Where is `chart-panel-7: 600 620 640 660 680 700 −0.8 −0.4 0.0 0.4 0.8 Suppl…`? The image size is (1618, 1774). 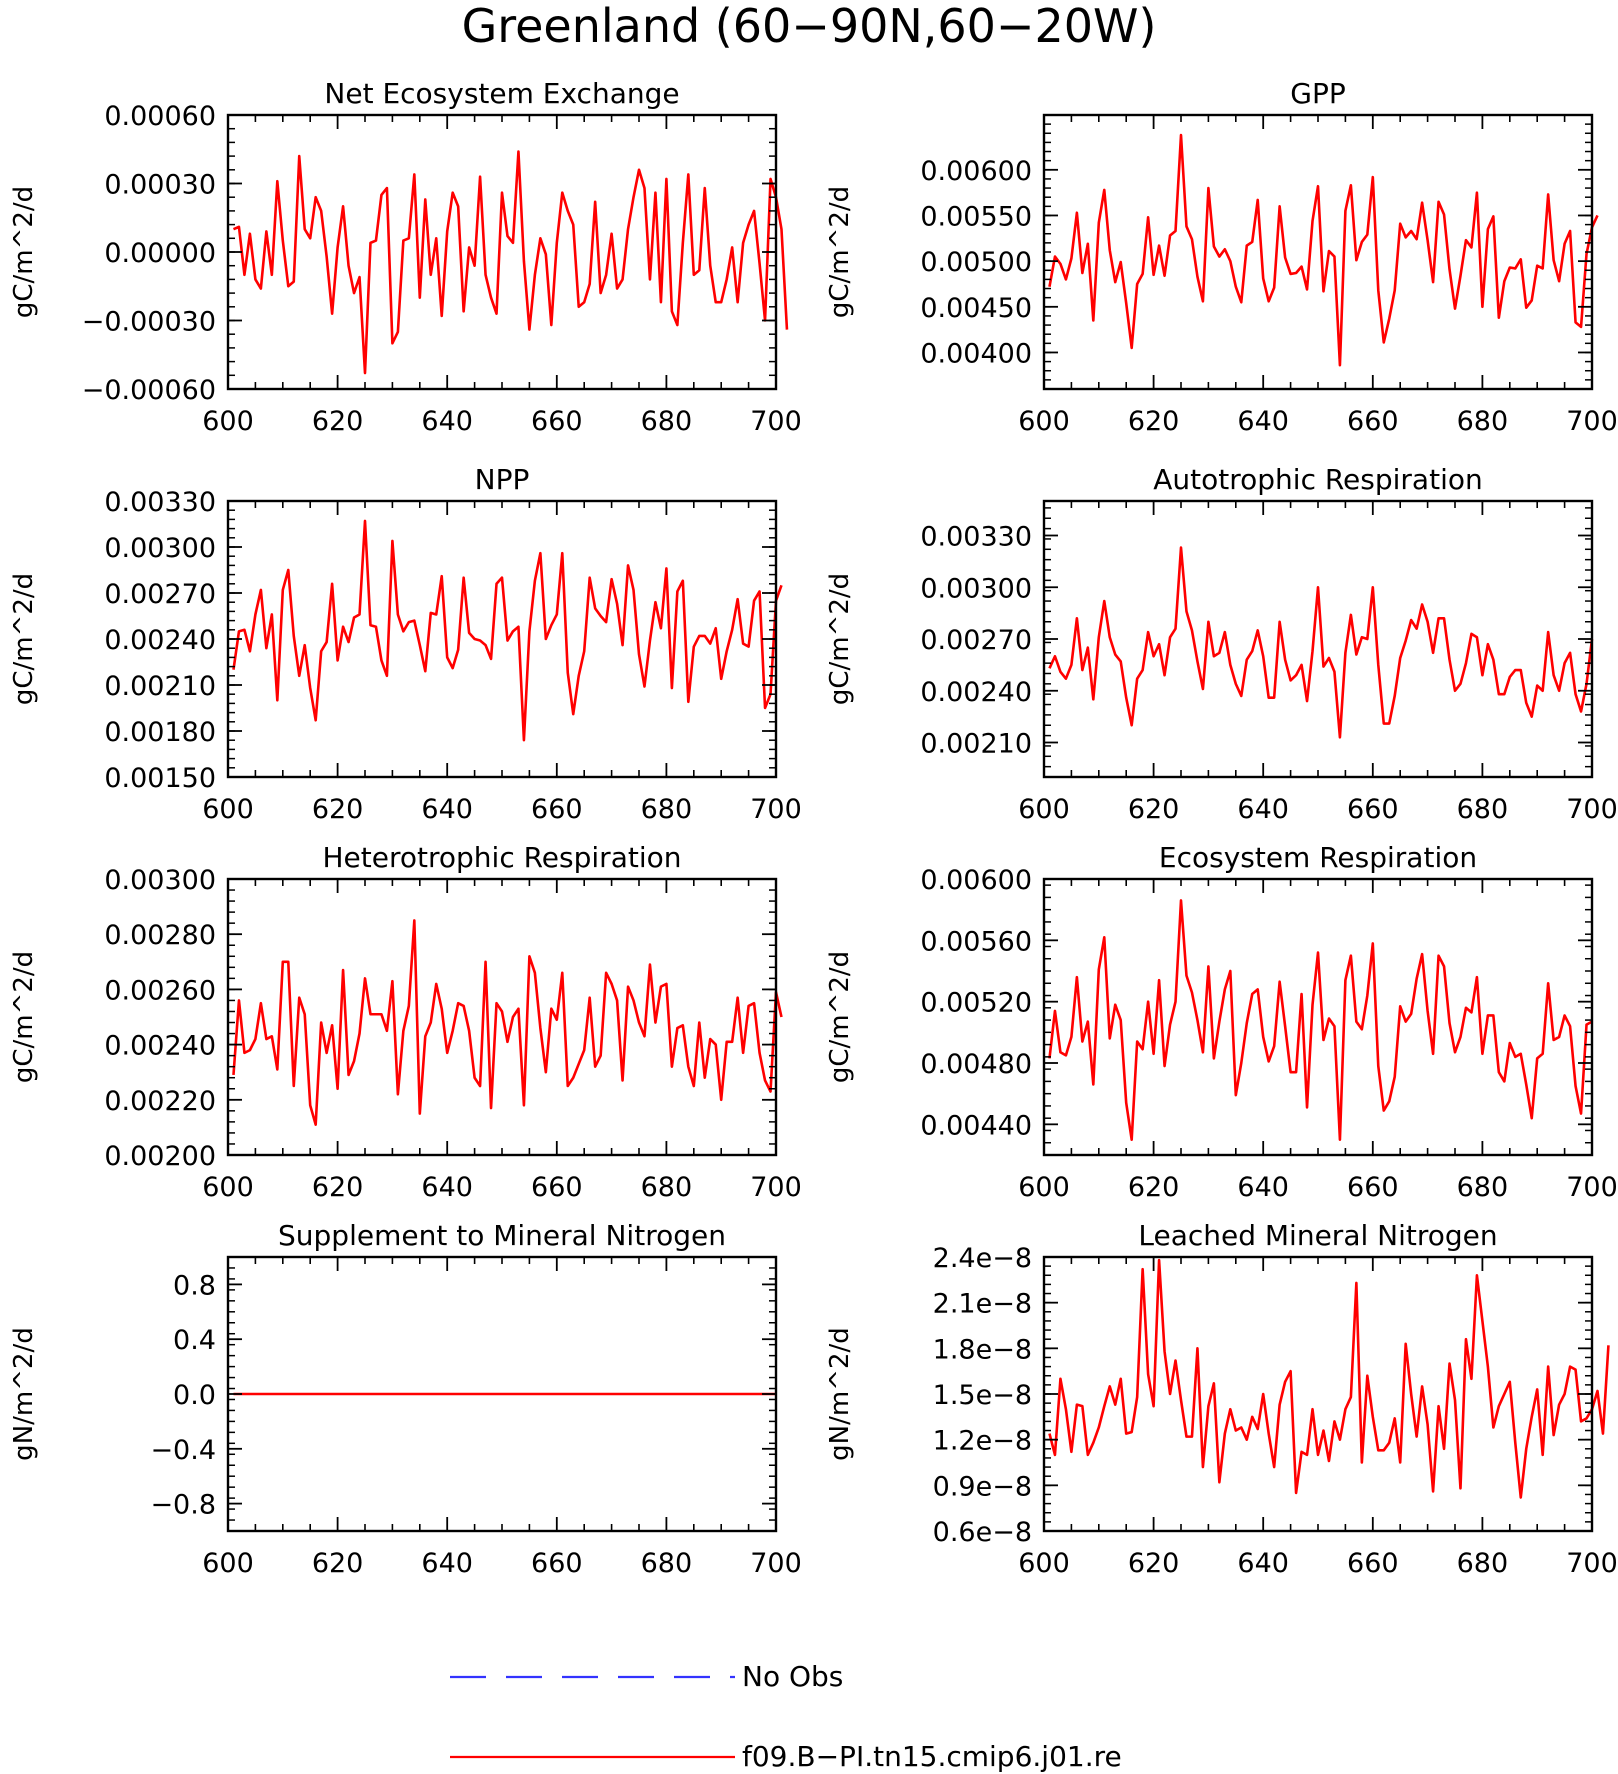
chart-panel-7: 600 620 640 660 680 700 −0.8 −0.4 0.0 0.4 0.8 Suppl… is located at coordinates (405, 1399).